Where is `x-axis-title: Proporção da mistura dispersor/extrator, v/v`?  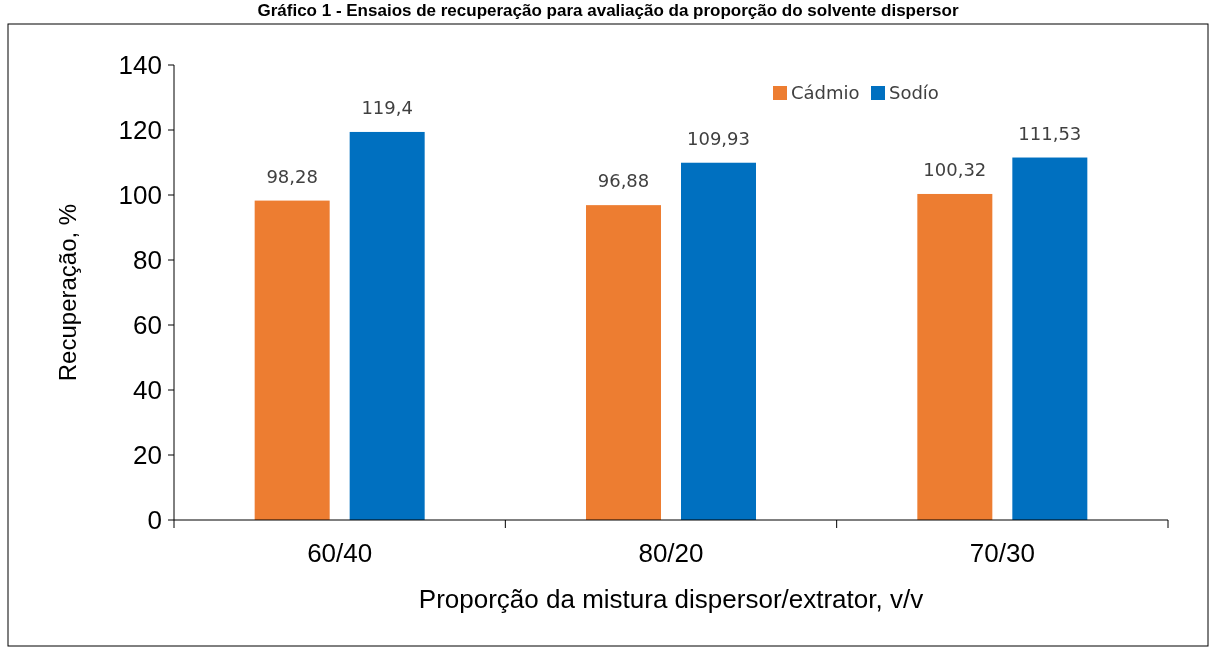 x-axis-title: Proporção da mistura dispersor/extrator, v/v is located at coordinates (671, 599).